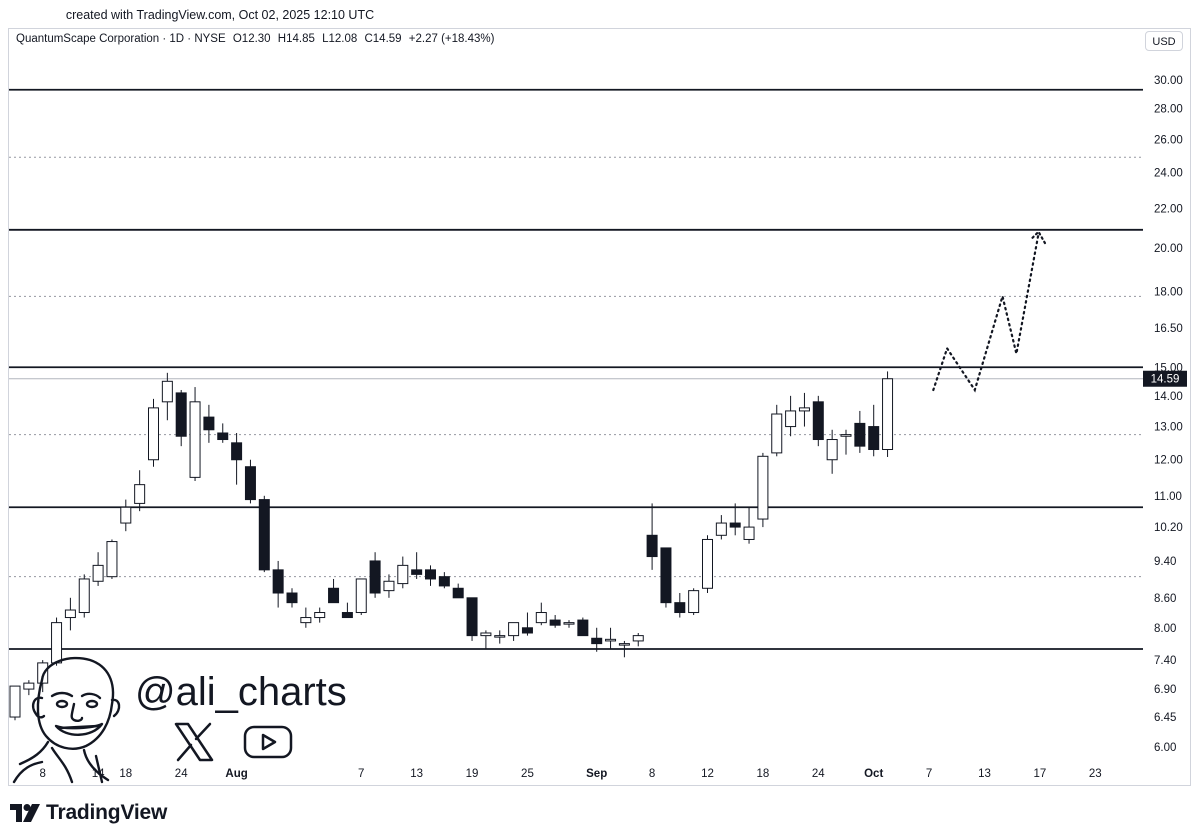 The height and width of the screenshot is (840, 1200). I want to click on y-axis-tick-label: 11.00, so click(1168, 497).